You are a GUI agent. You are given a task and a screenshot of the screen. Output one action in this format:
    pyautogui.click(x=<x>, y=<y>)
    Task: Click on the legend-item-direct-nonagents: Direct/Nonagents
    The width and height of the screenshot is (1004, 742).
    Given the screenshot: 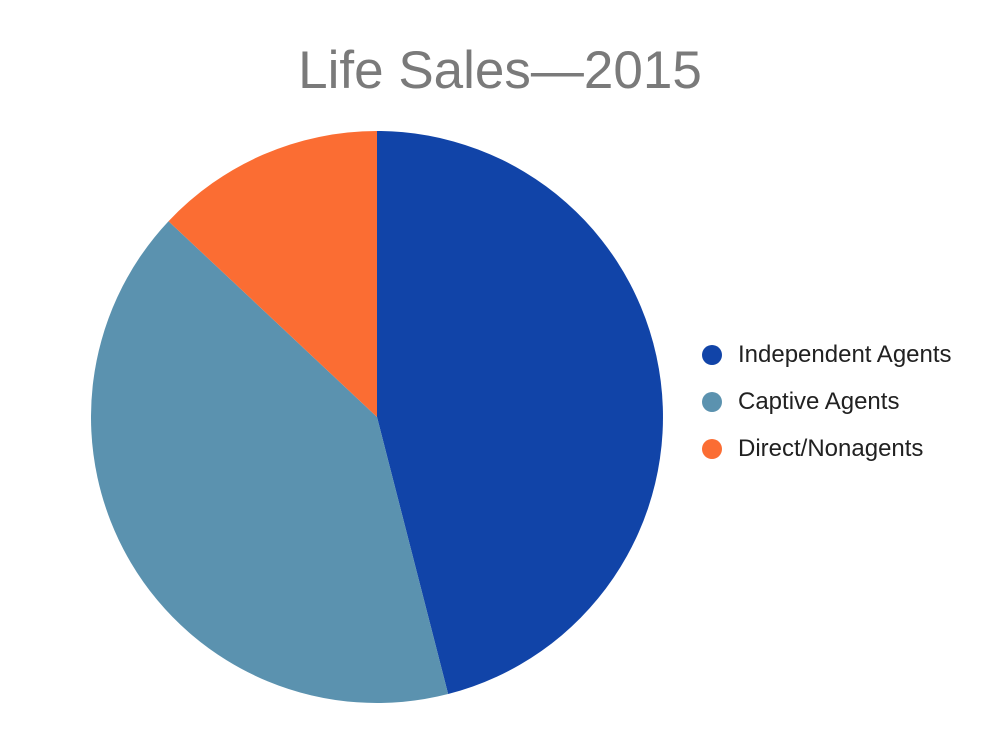 What is the action you would take?
    pyautogui.click(x=827, y=449)
    